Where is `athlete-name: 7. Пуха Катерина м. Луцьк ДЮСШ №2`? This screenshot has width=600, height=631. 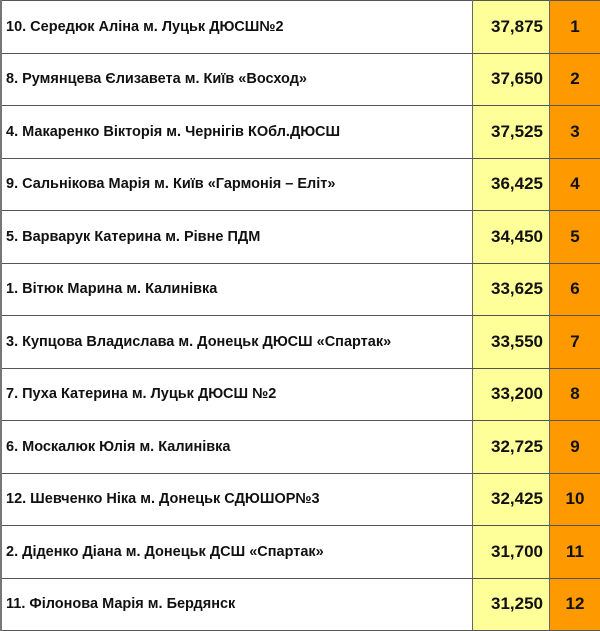
athlete-name: 7. Пуха Катерина м. Луцьк ДЮСШ №2 is located at coordinates (236, 394).